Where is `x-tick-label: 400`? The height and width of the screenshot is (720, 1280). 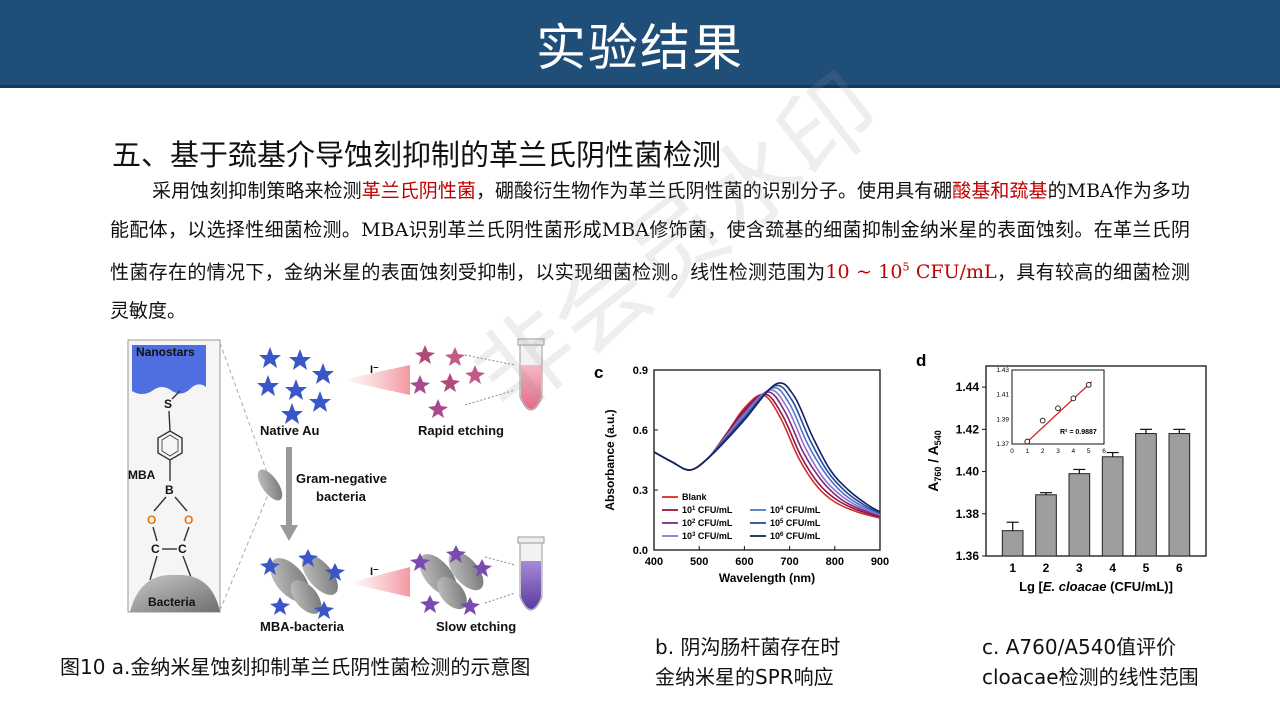 x-tick-label: 400 is located at coordinates (654, 562).